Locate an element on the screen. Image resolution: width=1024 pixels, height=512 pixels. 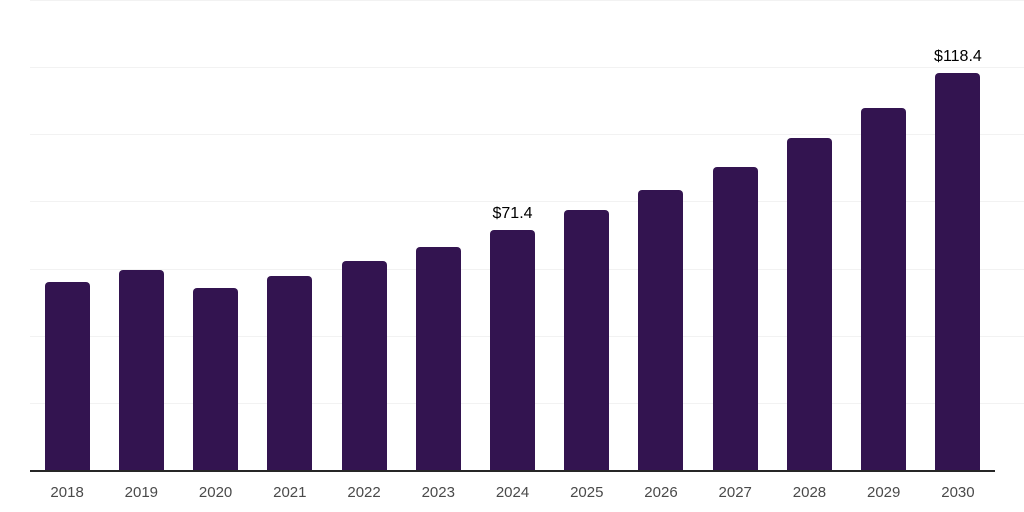
bar-value-label-2024: $71.4 is located at coordinates (512, 214).